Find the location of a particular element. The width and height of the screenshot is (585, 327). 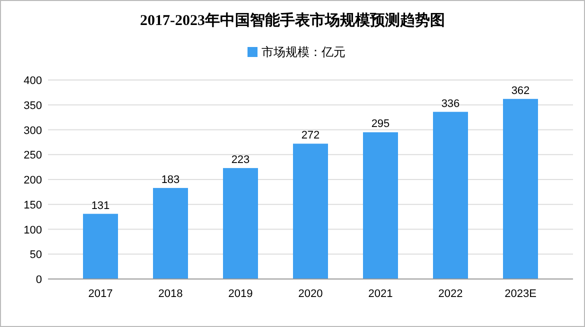

y-tick-label: 0 is located at coordinates (39, 280).